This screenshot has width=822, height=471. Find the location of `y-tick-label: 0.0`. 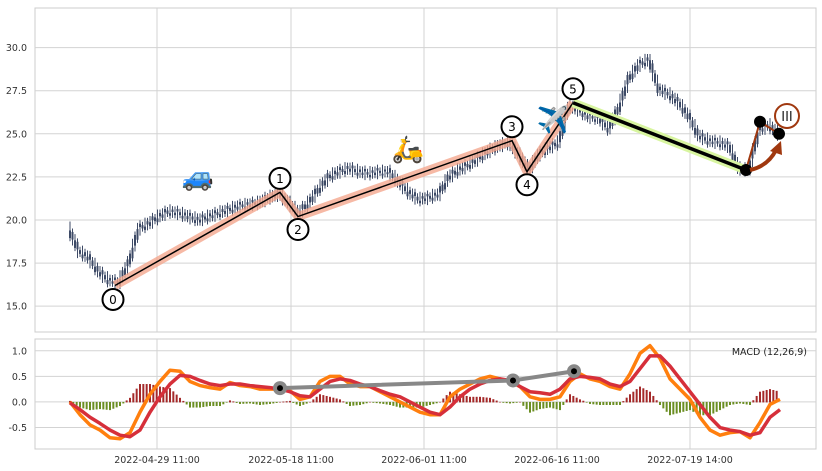

y-tick-label: 0.0 is located at coordinates (19, 402).